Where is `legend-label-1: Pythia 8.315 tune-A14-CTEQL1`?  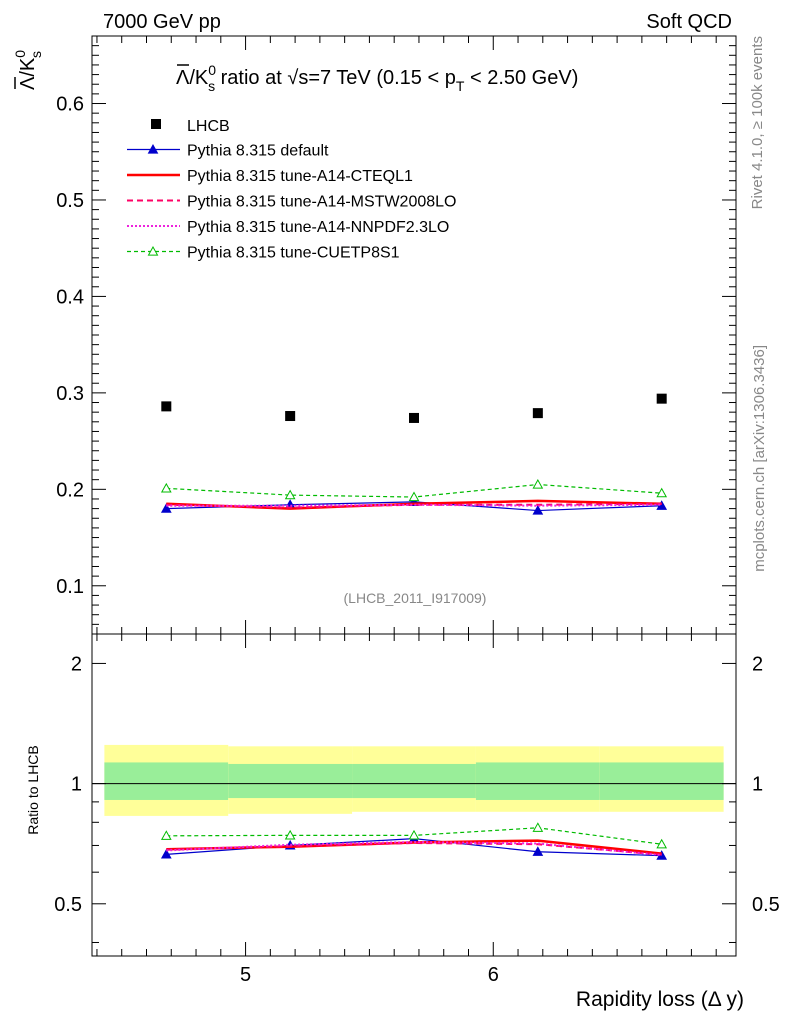
legend-label-1: Pythia 8.315 tune-A14-CTEQL1 is located at coordinates (300, 176).